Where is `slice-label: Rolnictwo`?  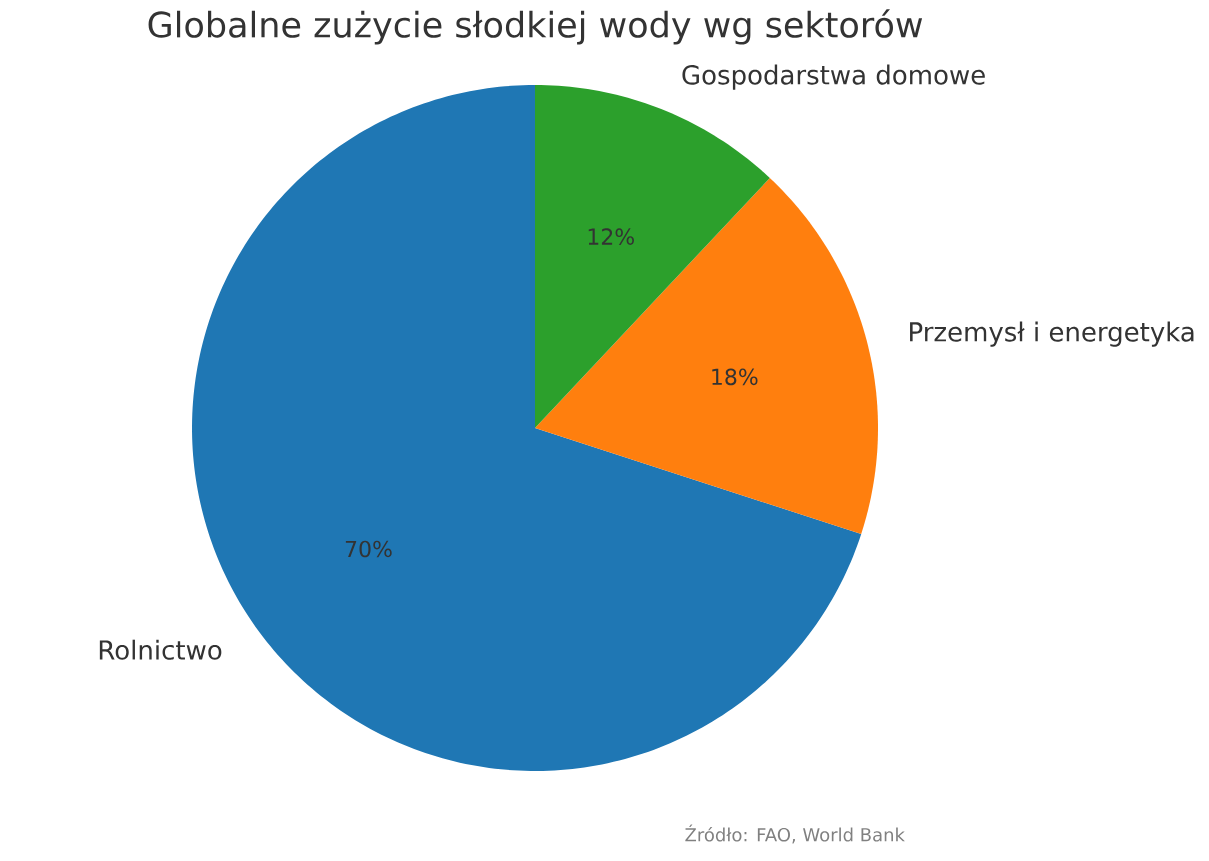 slice-label: Rolnictwo is located at coordinates (160, 649).